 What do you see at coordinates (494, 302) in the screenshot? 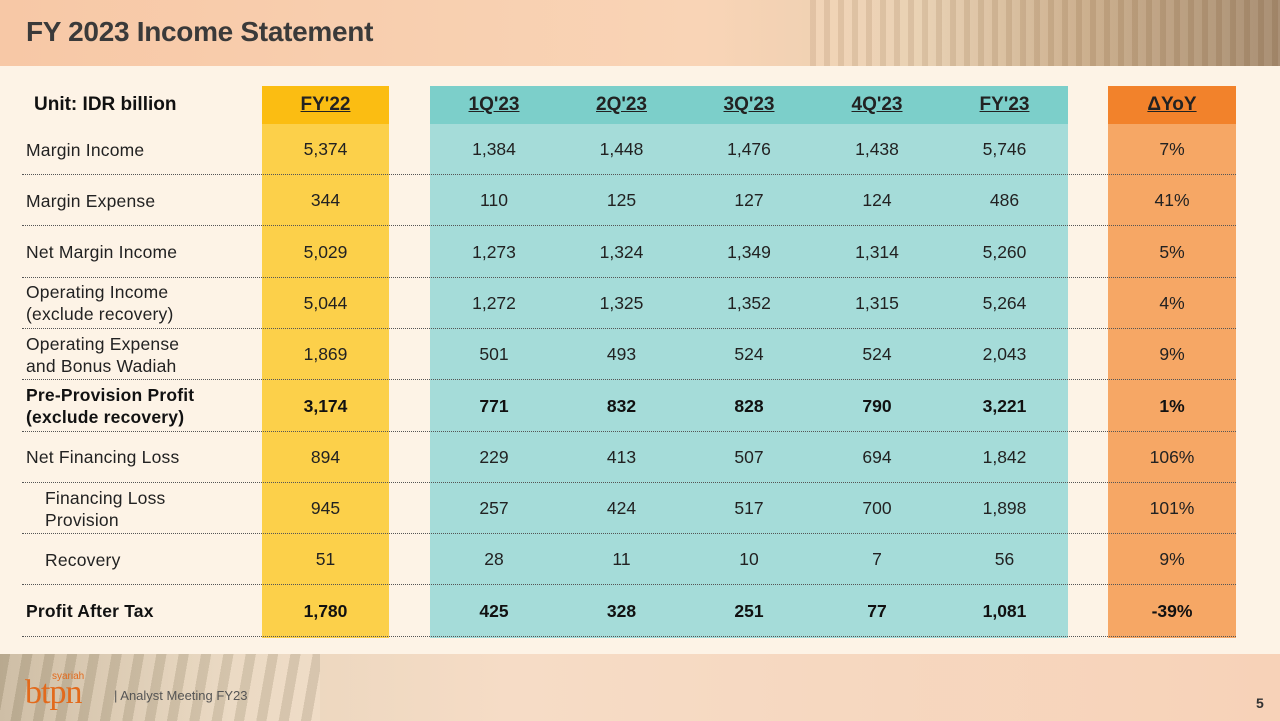
I see `cell-q1: 1,272` at bounding box center [494, 302].